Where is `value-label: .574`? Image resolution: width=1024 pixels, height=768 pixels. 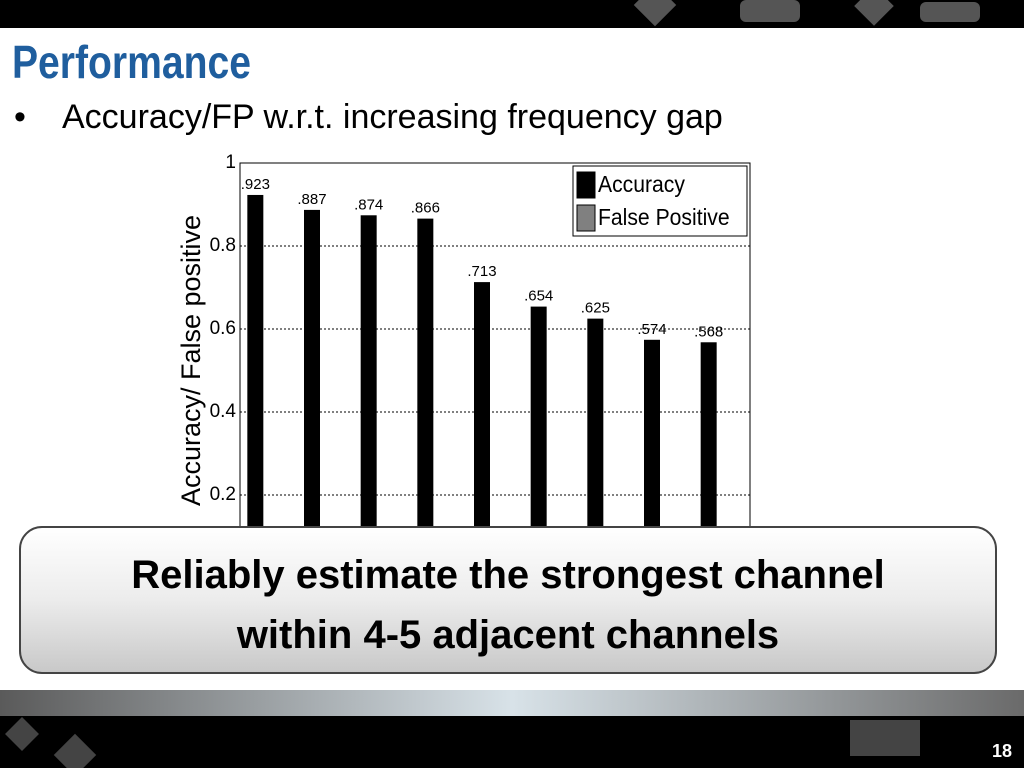 value-label: .574 is located at coordinates (651, 329).